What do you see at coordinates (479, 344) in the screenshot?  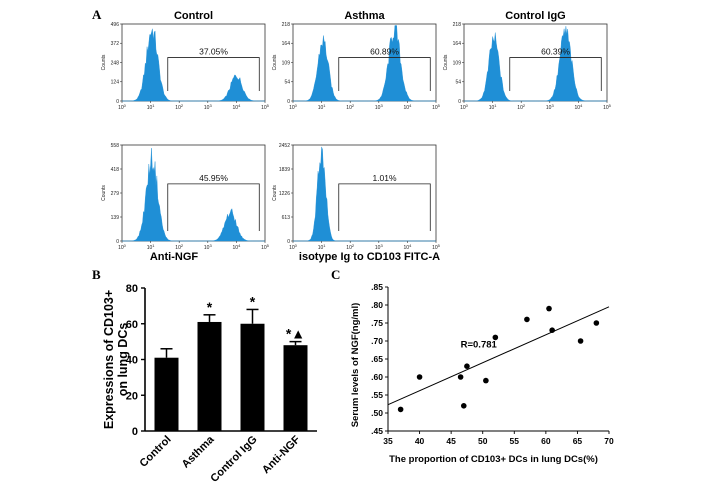 I see `correlation-annotation: R=0.781` at bounding box center [479, 344].